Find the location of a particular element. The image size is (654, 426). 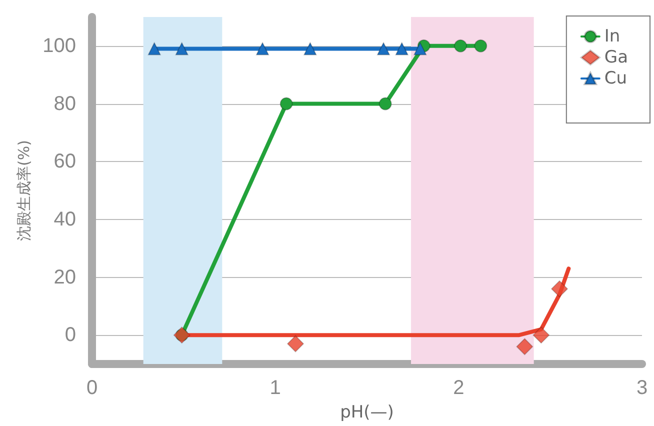

y-tick-label: 60 is located at coordinates (65, 161).